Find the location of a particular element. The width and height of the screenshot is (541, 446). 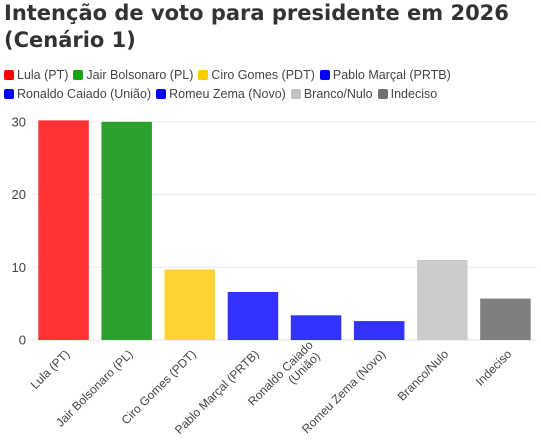

x-tick-label-line: Branco/Nulo is located at coordinates (423, 375).